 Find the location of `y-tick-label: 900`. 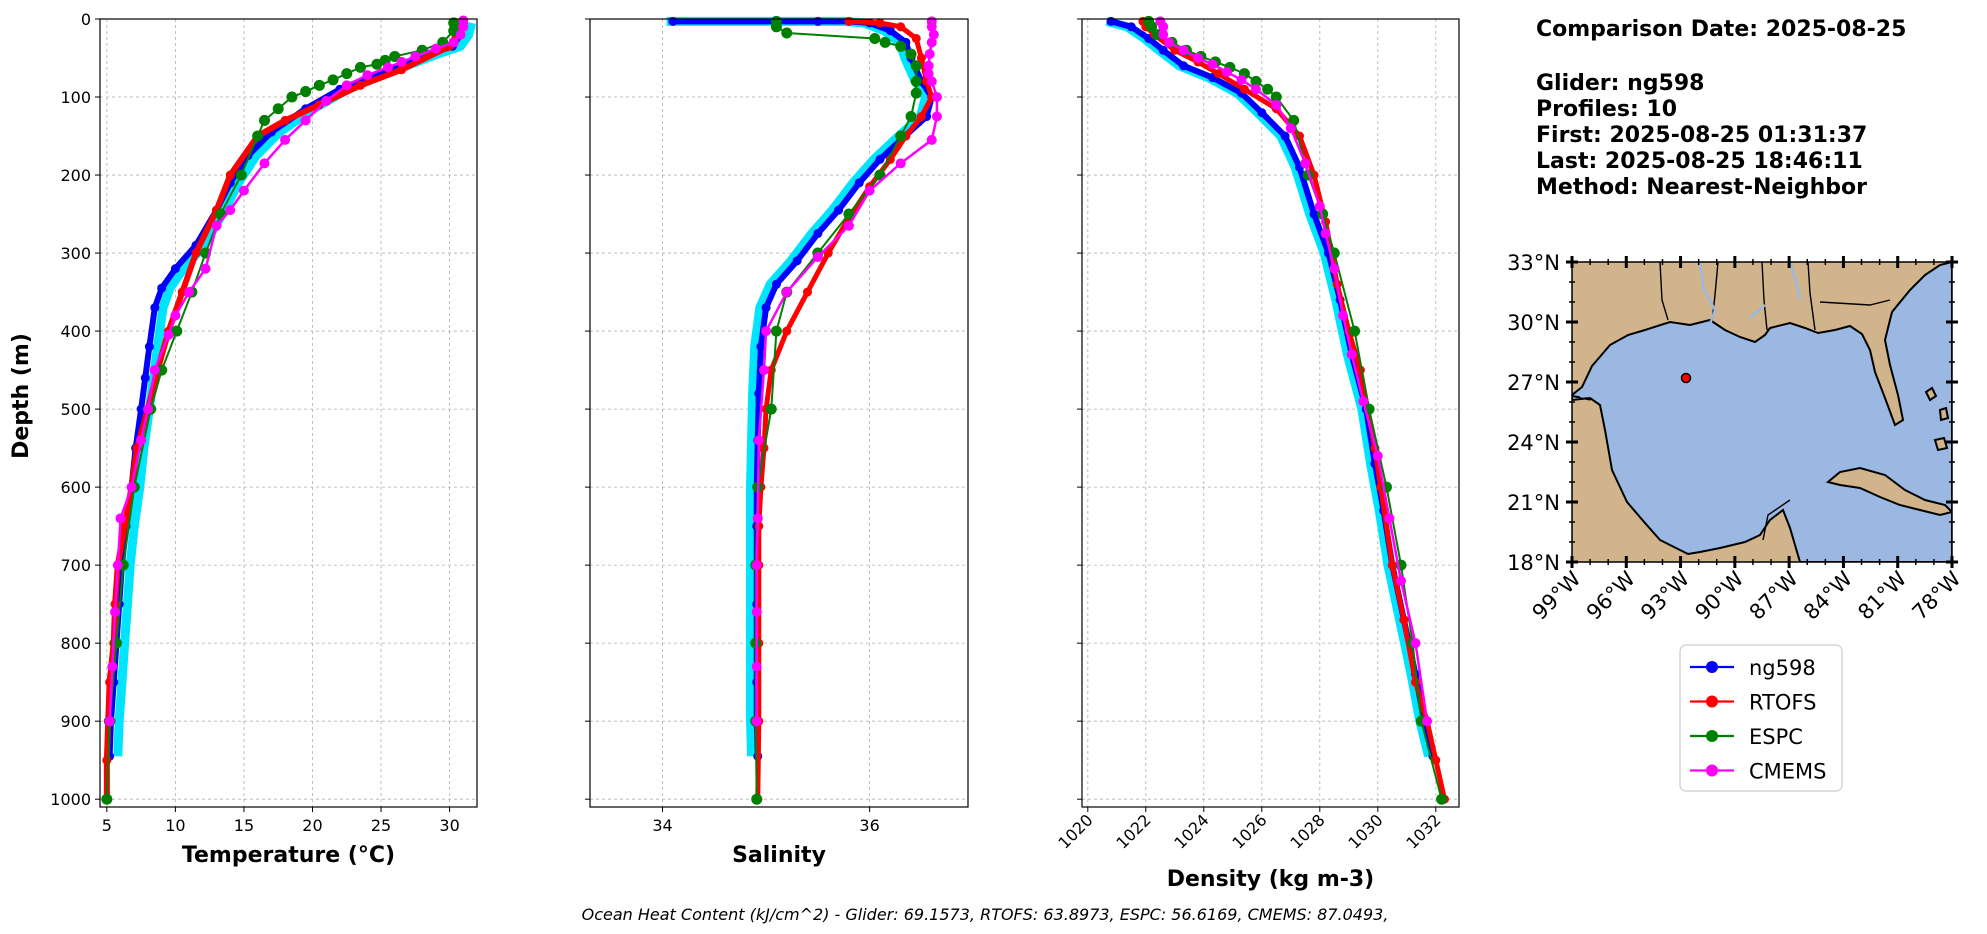

y-tick-label: 900 is located at coordinates (75, 721).